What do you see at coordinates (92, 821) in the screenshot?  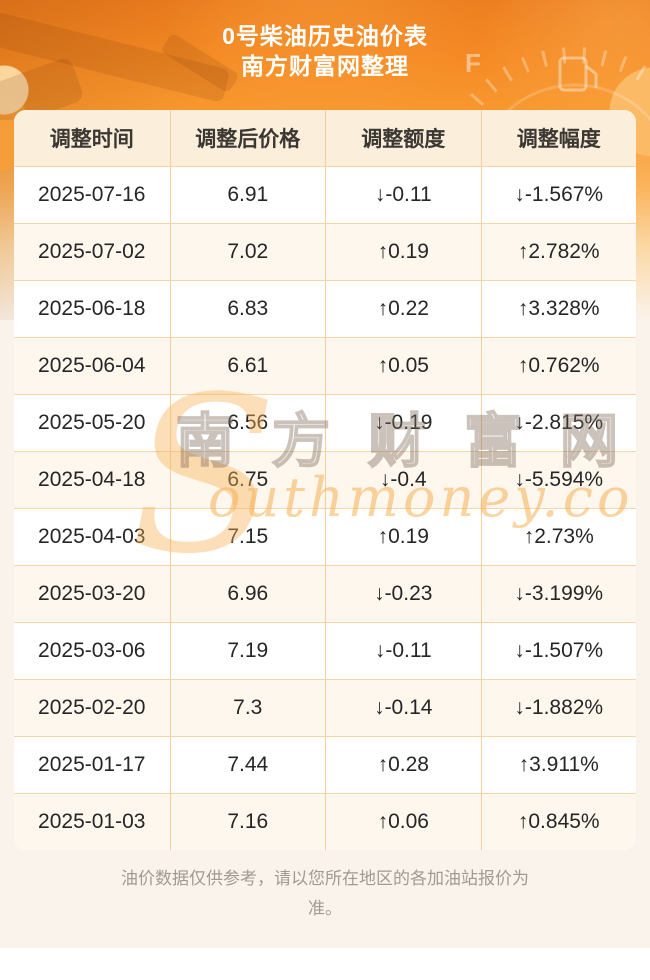 I see `date-cell: 2025-01-03` at bounding box center [92, 821].